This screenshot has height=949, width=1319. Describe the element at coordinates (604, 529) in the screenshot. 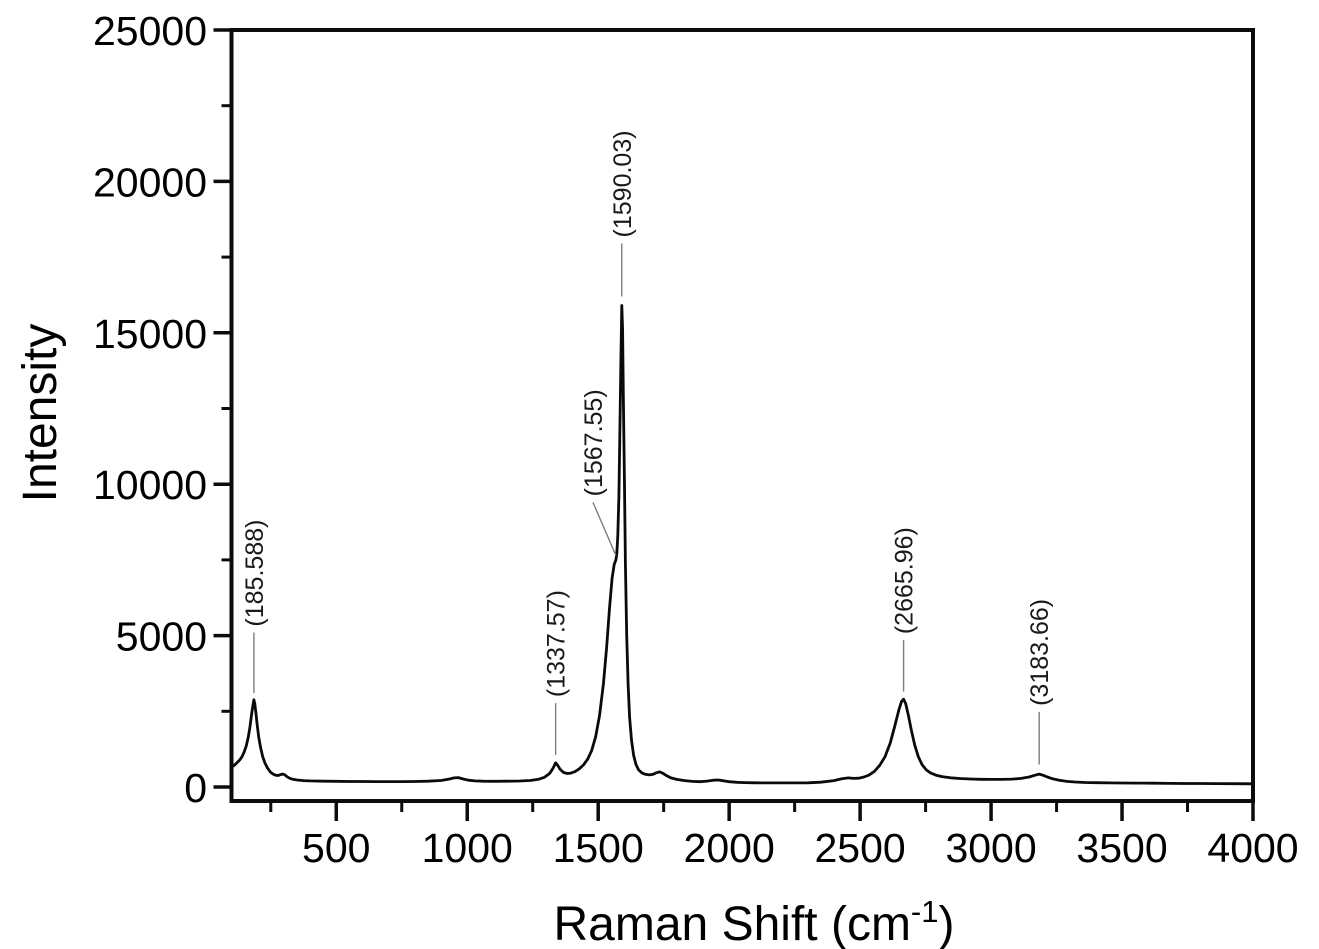

I see `peak-leader-line` at that location.